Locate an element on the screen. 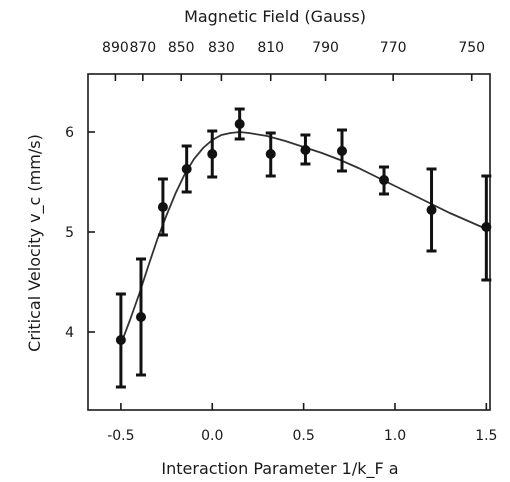  x-axis-title: Interaction Parameter 1/k_F a is located at coordinates (279, 469).